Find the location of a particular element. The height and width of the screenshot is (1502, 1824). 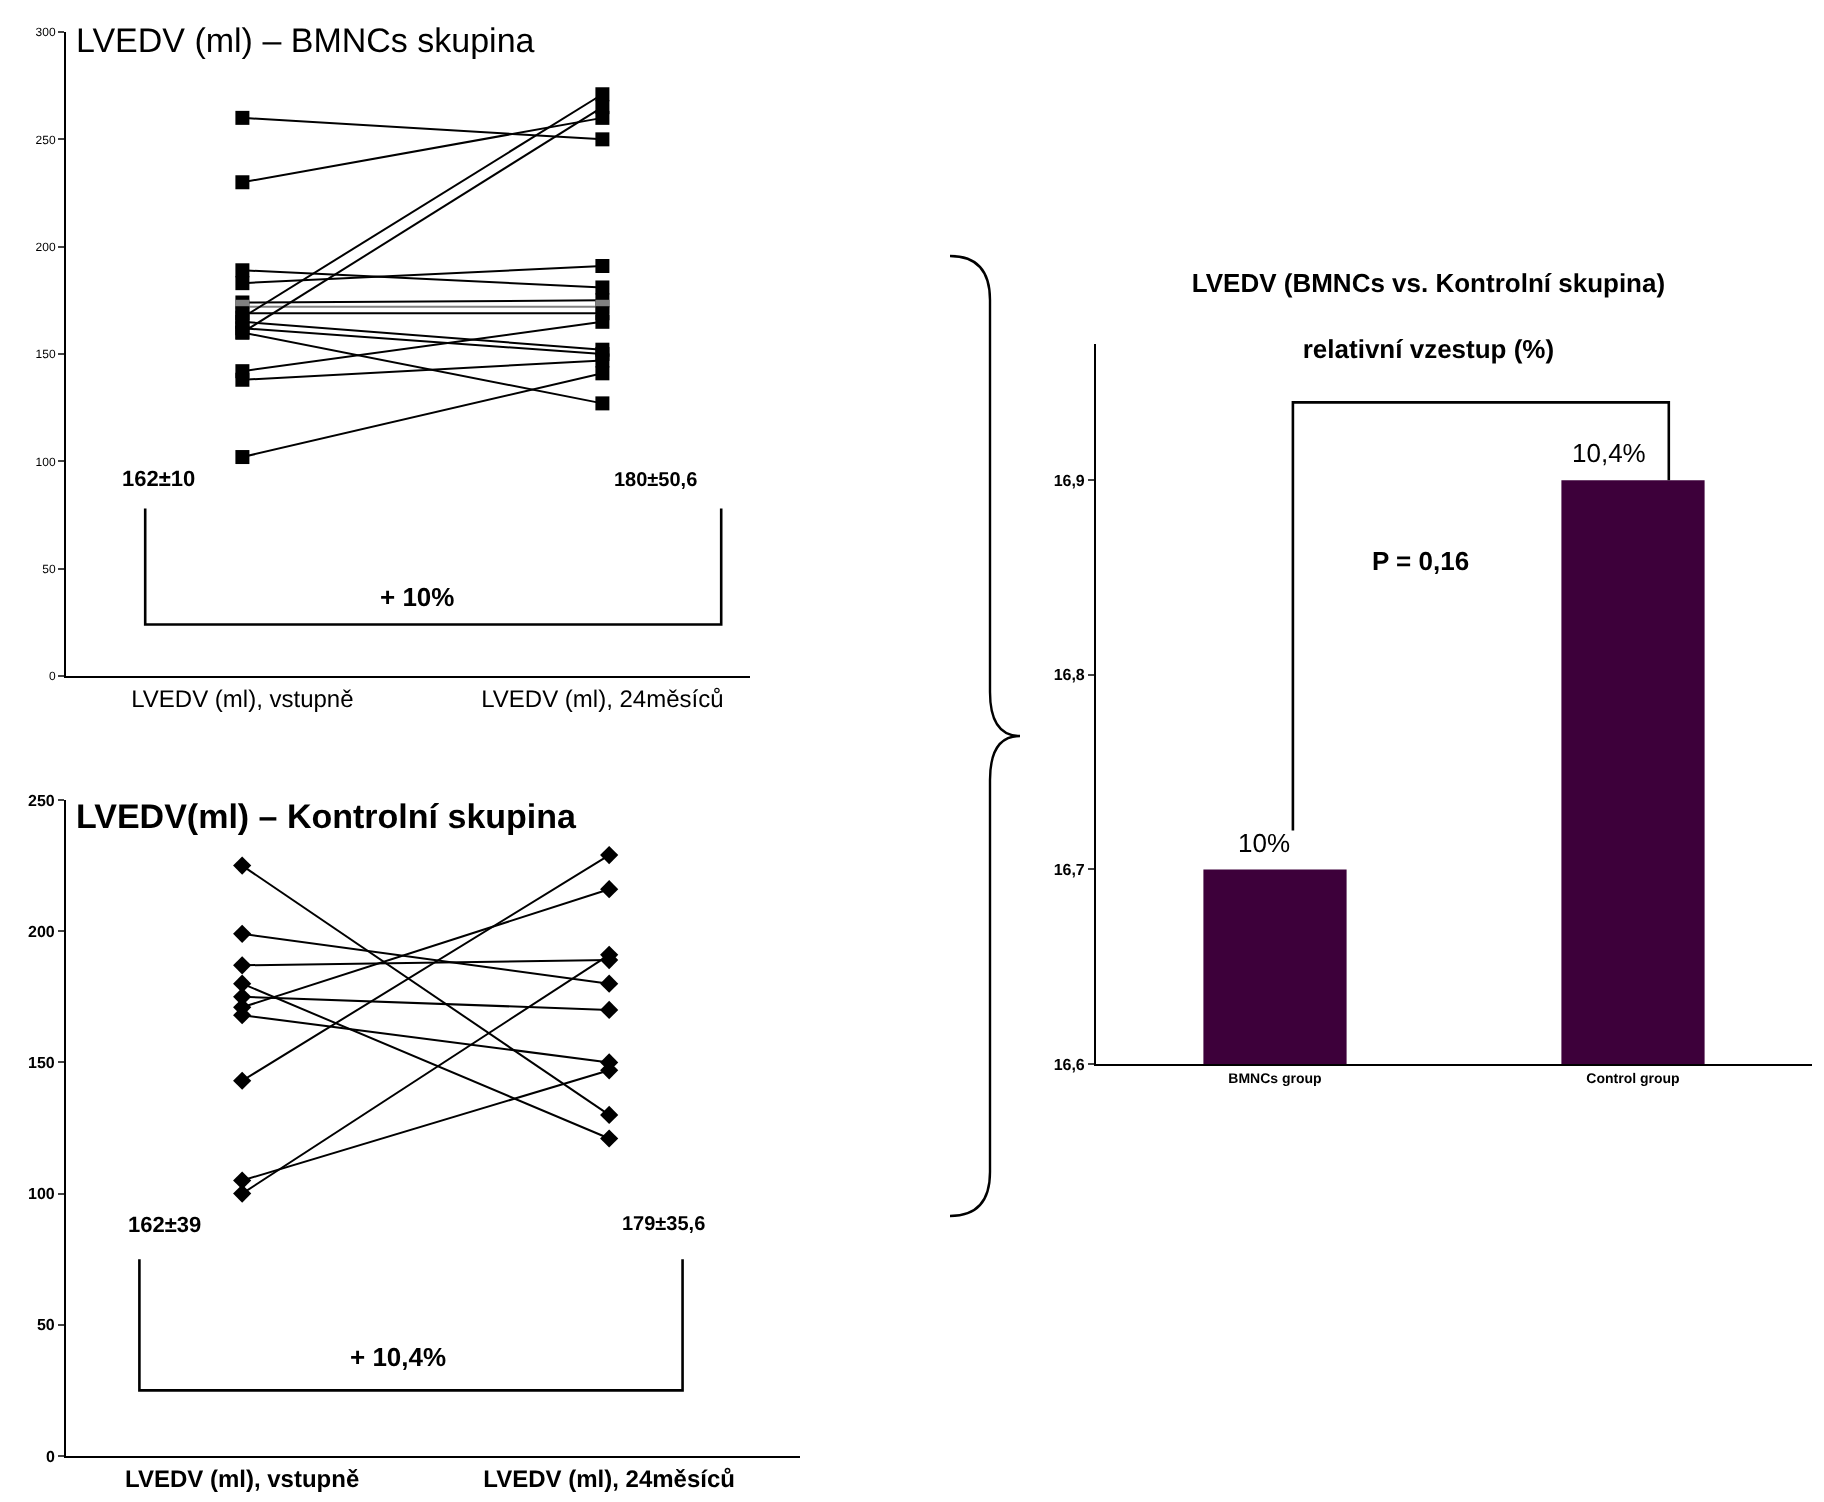

y-tick-label: 250 is located at coordinates (42, 800).